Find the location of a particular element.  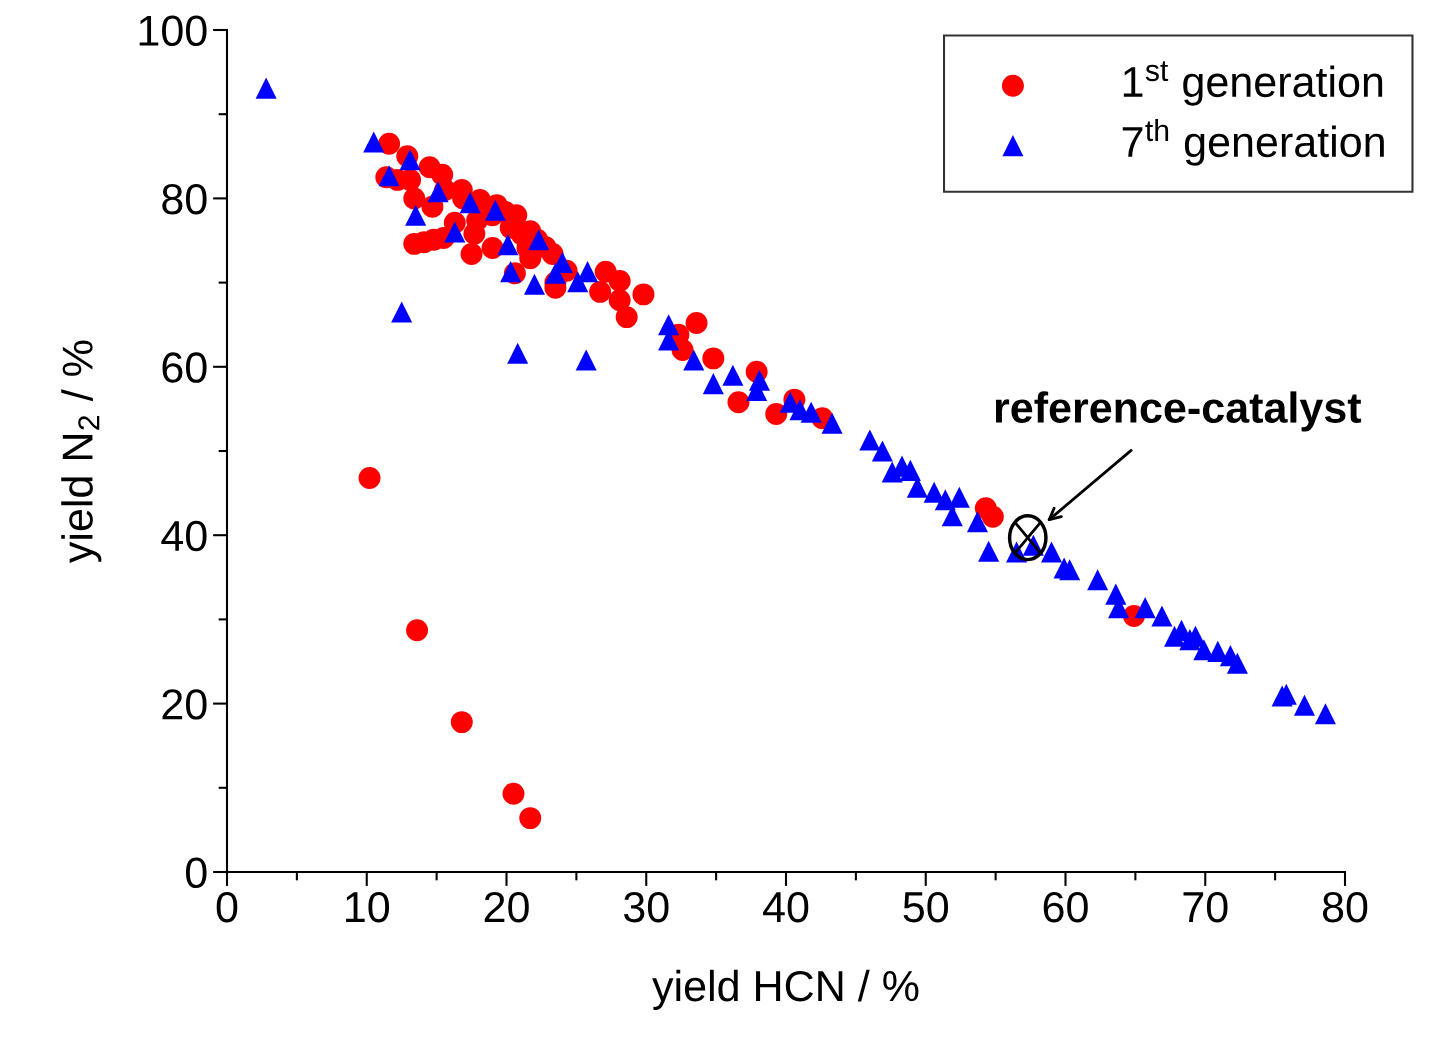

y-tick-label: 40 is located at coordinates (184, 536).